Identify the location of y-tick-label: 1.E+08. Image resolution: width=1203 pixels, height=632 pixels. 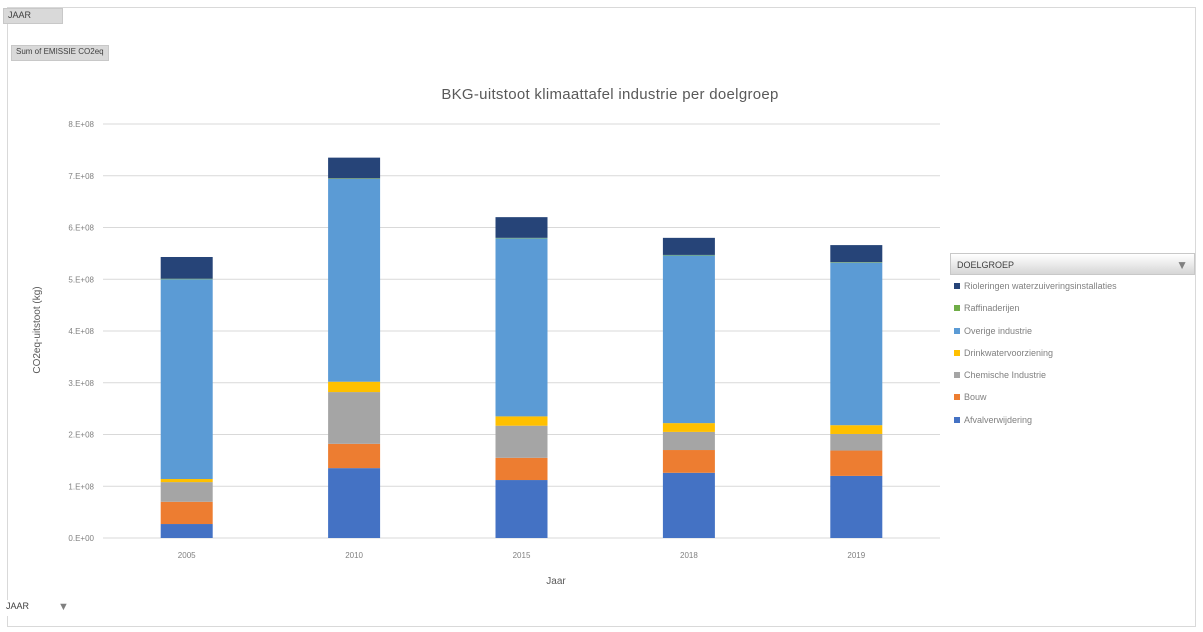
(81, 486).